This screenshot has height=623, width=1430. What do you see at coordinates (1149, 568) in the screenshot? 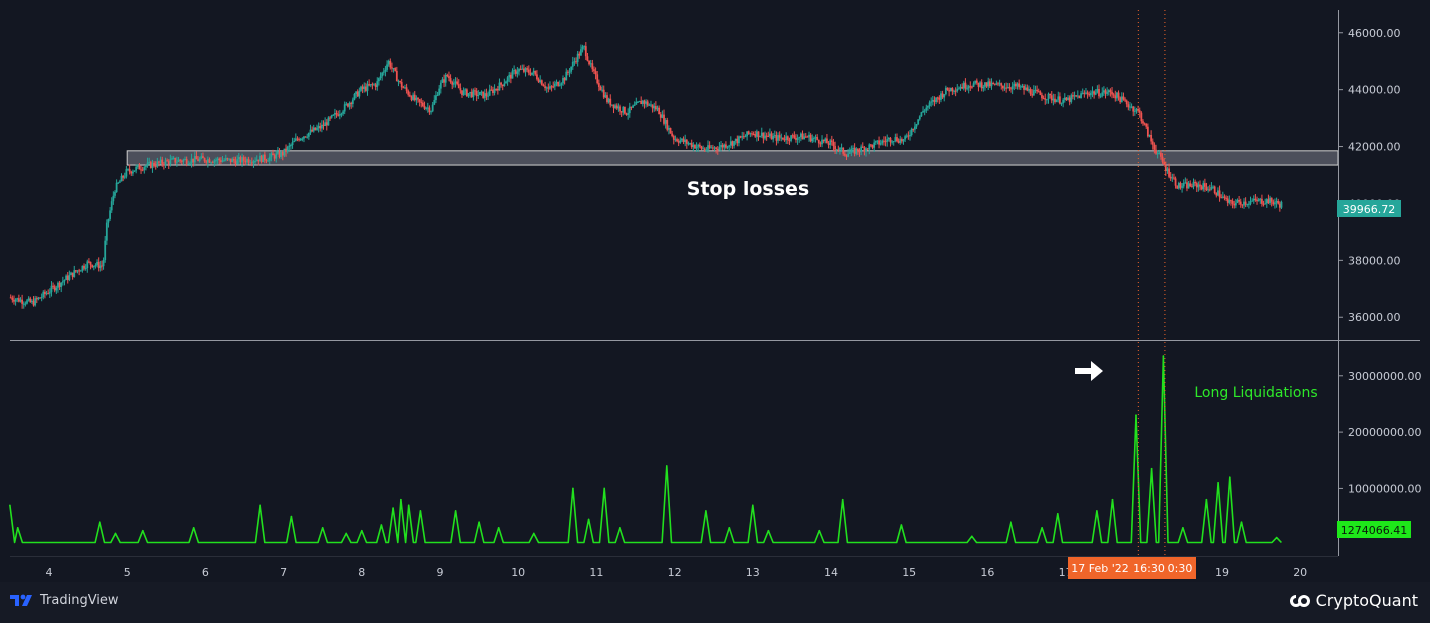
I see `time-badge-time: 16:30` at bounding box center [1149, 568].